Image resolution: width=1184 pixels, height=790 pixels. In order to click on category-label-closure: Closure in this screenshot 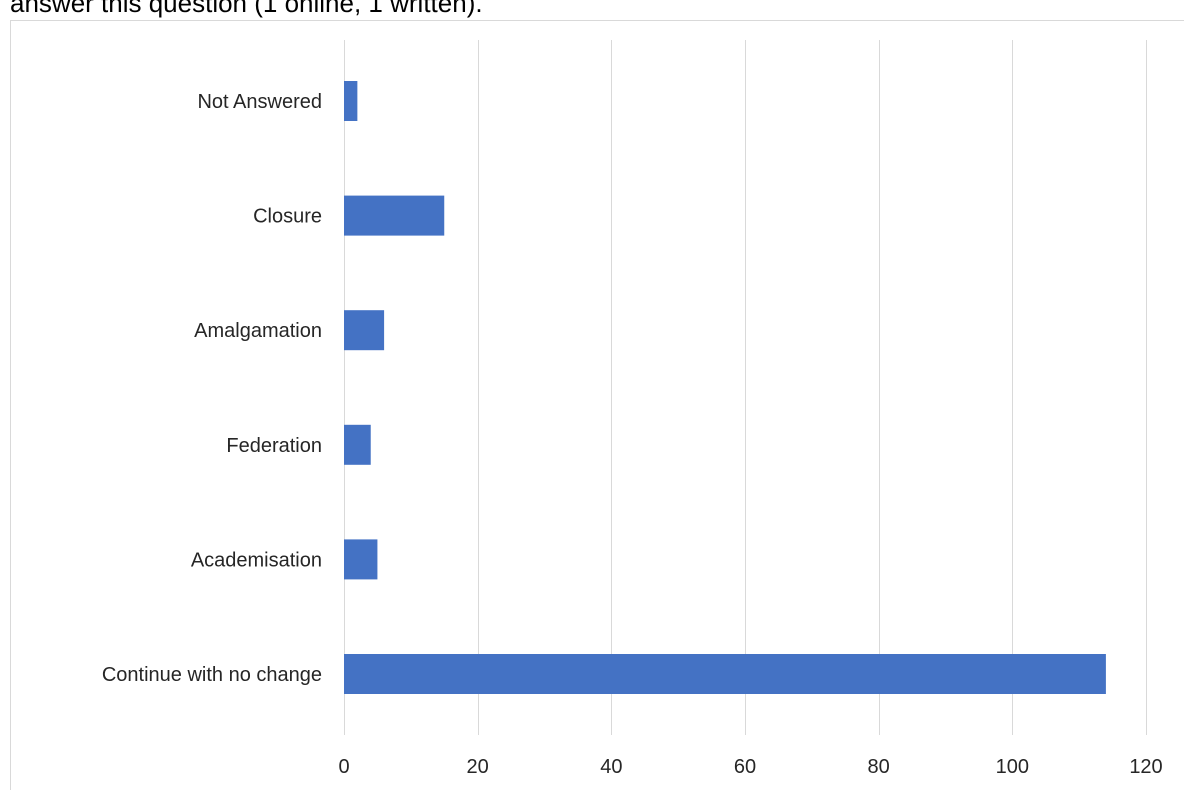, I will do `click(287, 217)`.